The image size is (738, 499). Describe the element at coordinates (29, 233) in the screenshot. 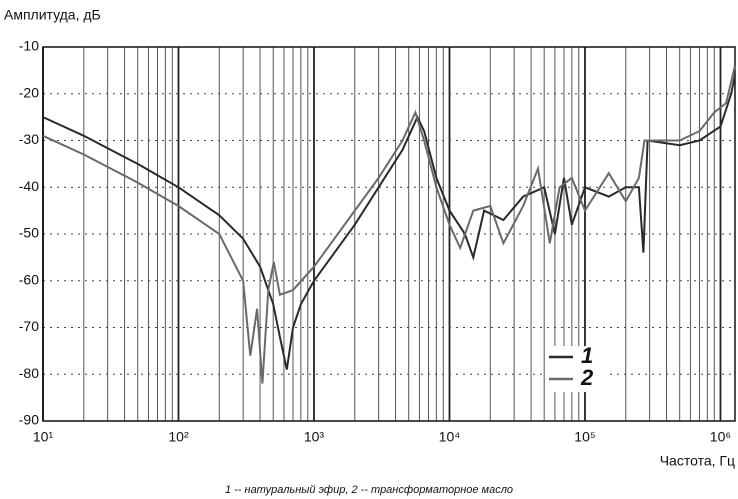

I see `y-tick-label: -50` at that location.